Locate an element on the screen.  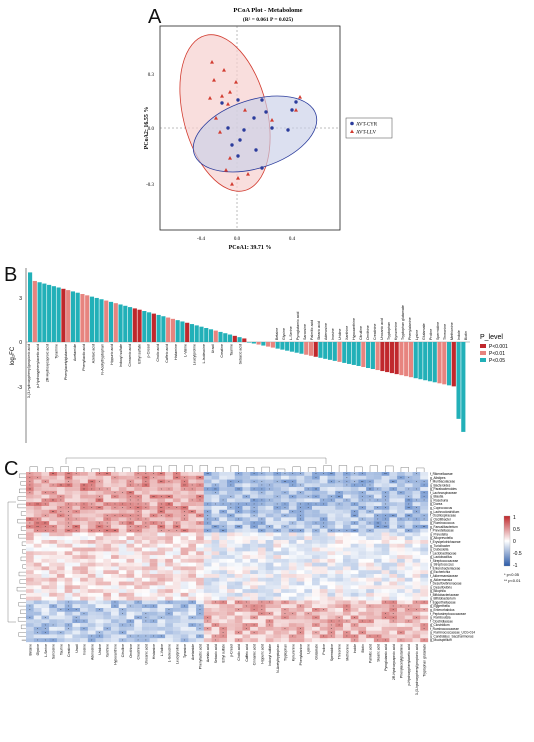
pcoa-point-llv is located at coordinates (216, 118).